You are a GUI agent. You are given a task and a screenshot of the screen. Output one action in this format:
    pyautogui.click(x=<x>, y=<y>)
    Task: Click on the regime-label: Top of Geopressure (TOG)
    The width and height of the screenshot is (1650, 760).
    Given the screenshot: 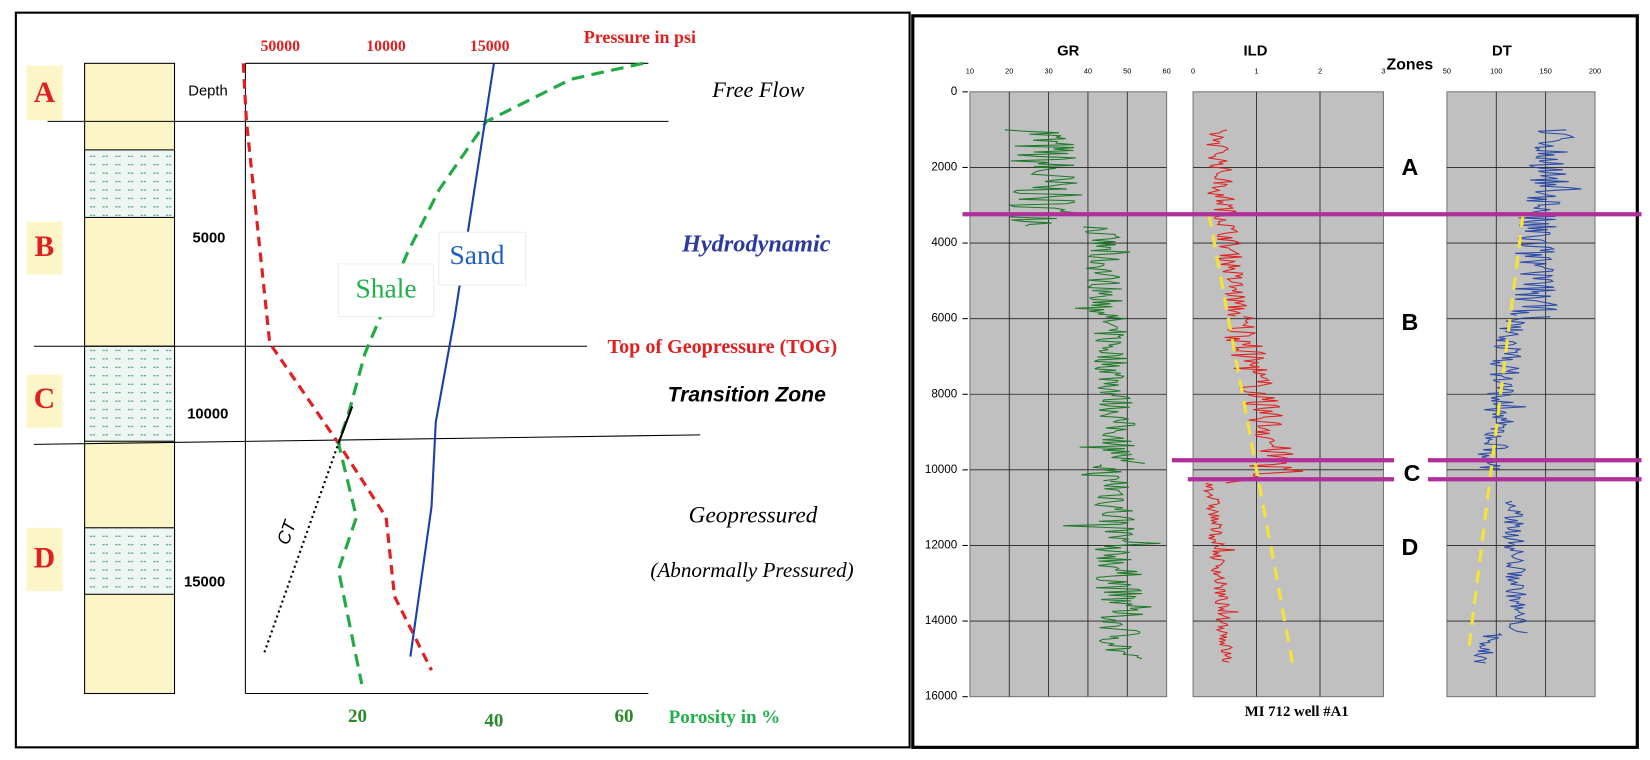 What is the action you would take?
    pyautogui.click(x=723, y=347)
    